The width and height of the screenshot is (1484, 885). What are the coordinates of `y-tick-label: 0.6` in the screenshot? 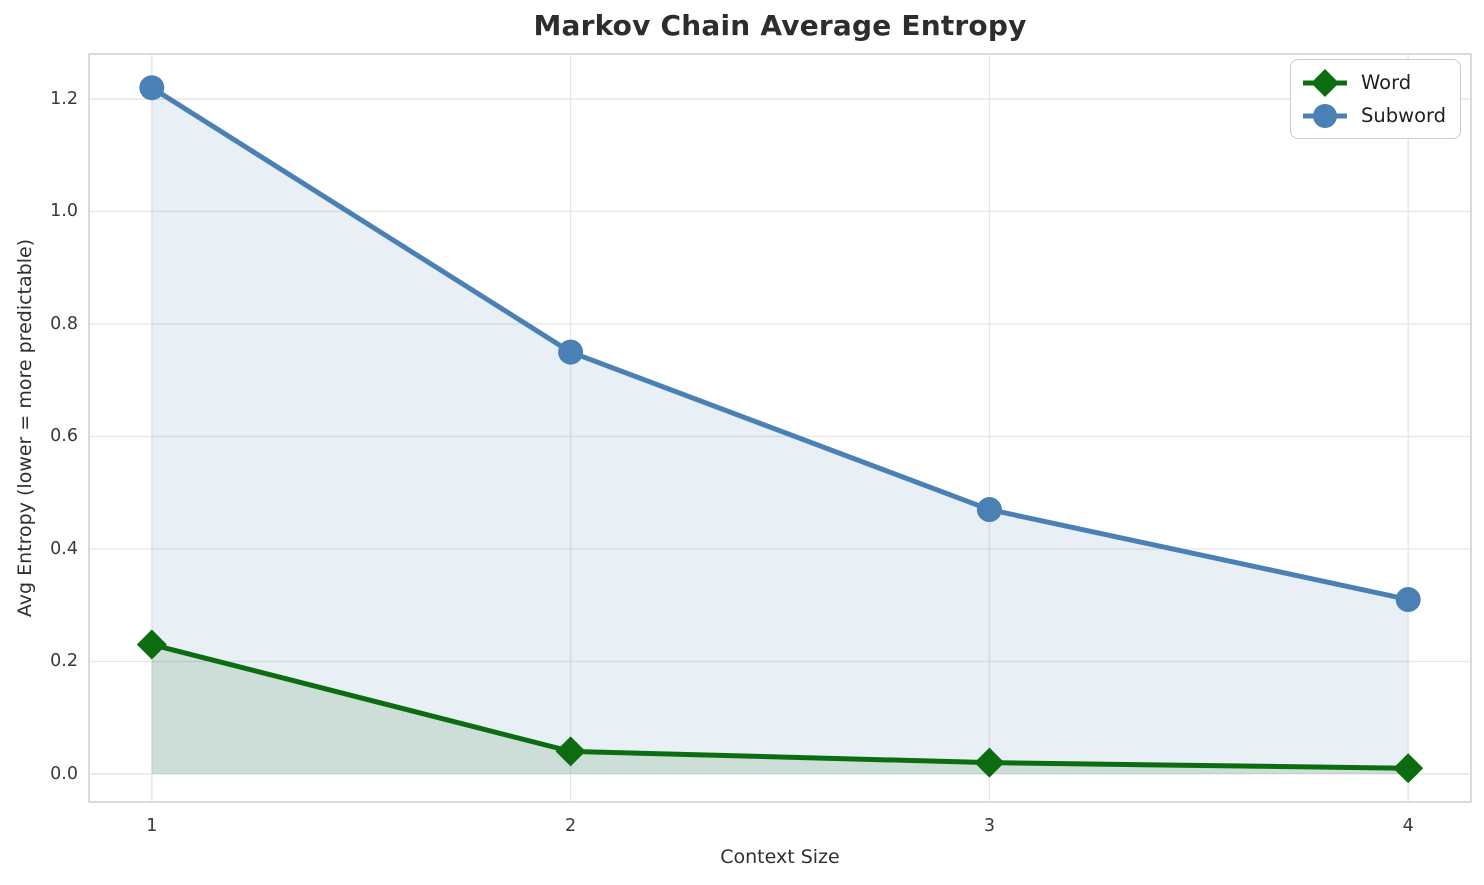 It's located at (64, 436).